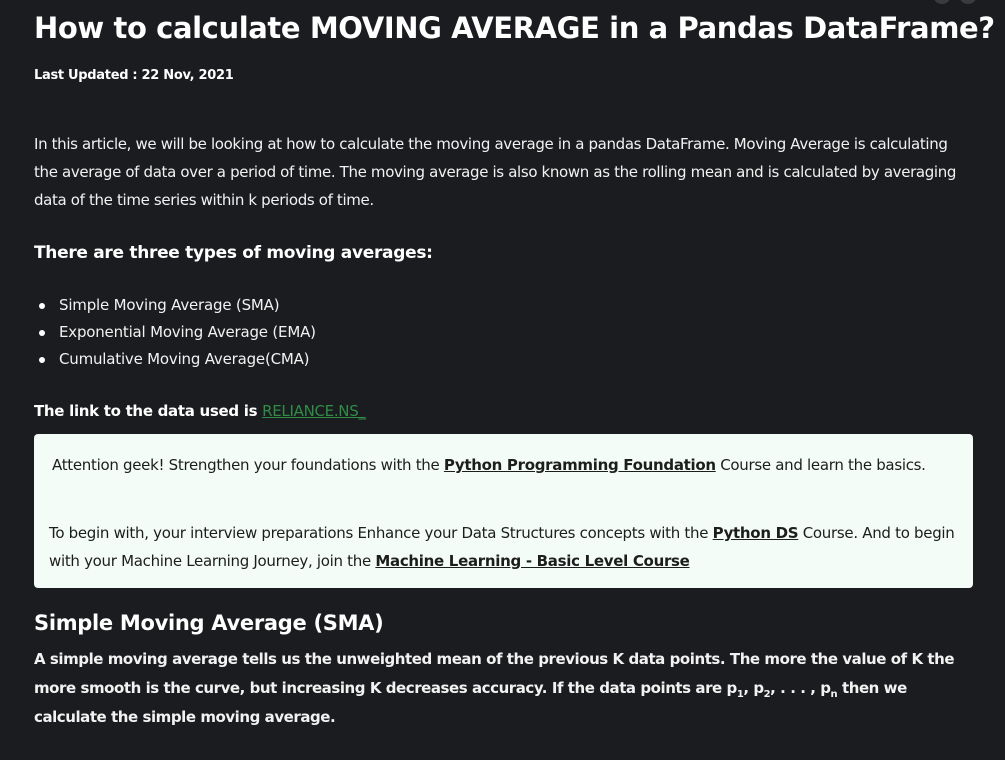 The width and height of the screenshot is (1005, 760). I want to click on data-link: RELIANCE.NS_, so click(314, 411).